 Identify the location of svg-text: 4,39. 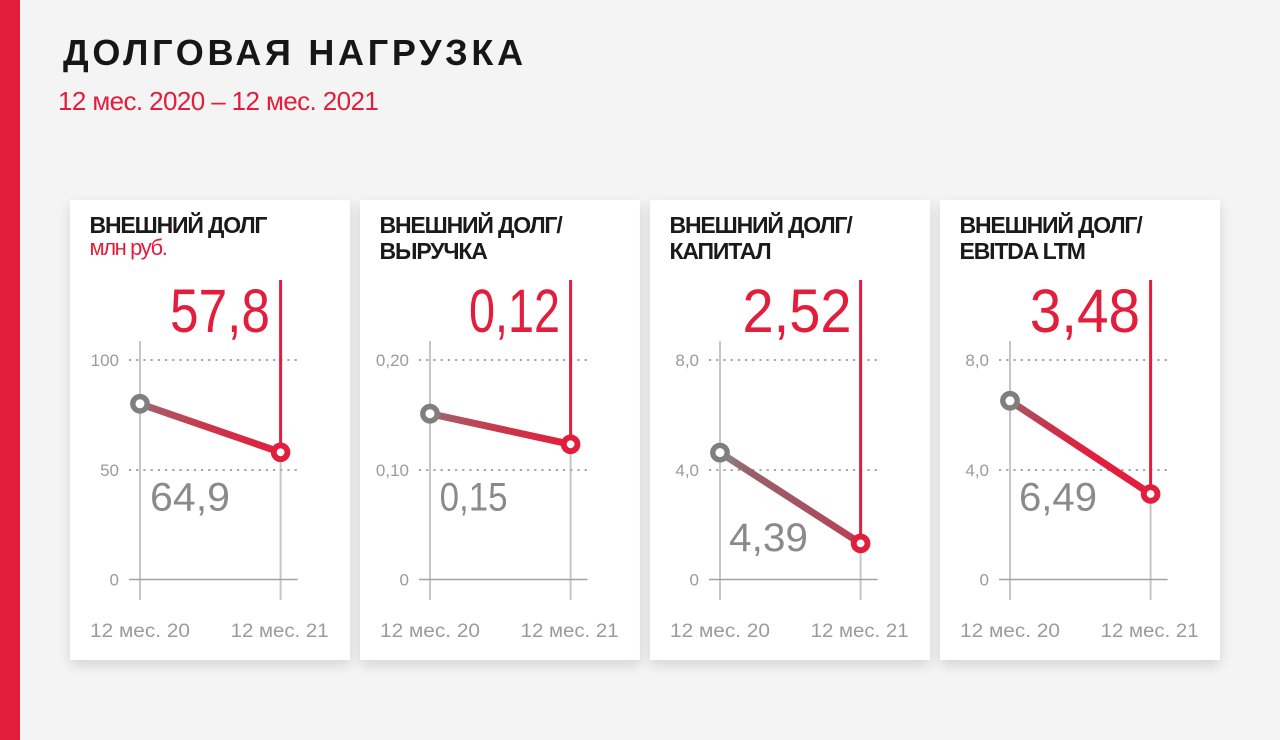
(768, 538).